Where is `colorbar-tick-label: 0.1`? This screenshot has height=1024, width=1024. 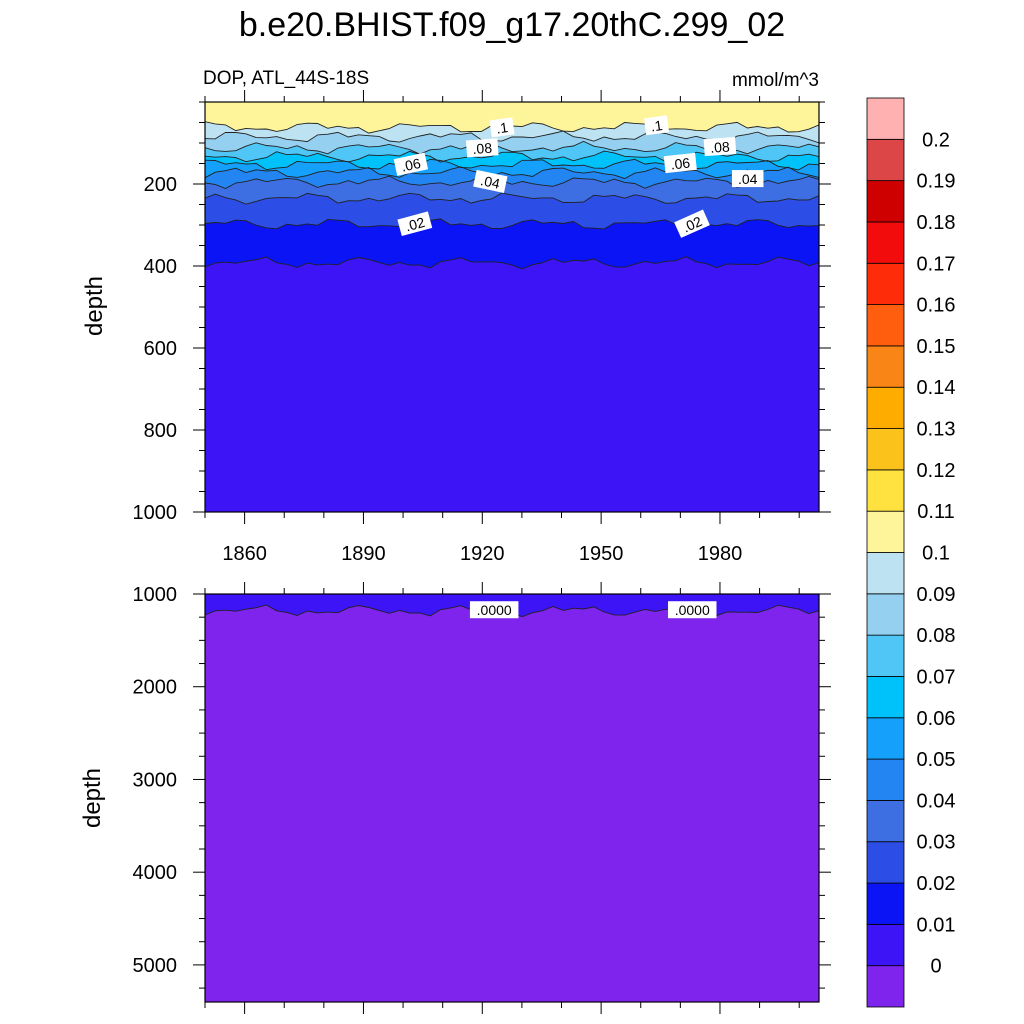
colorbar-tick-label: 0.1 is located at coordinates (936, 554).